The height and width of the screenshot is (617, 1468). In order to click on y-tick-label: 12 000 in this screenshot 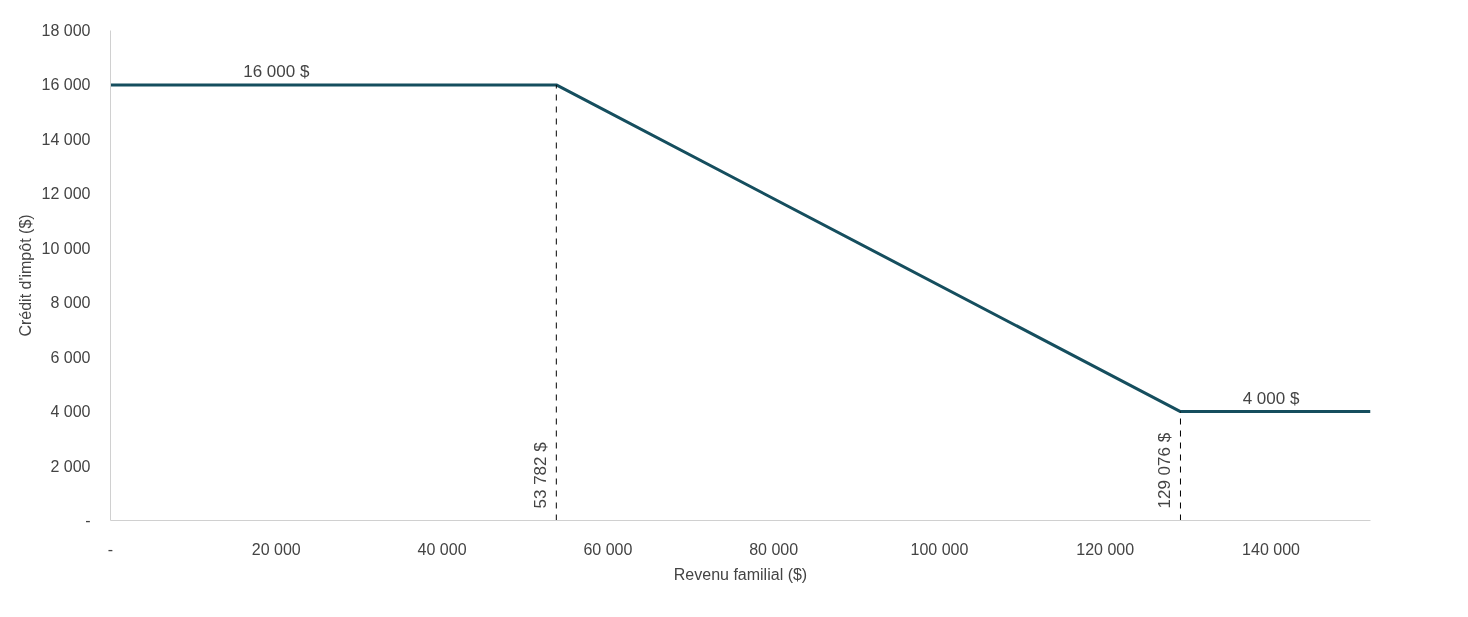, I will do `click(66, 194)`.